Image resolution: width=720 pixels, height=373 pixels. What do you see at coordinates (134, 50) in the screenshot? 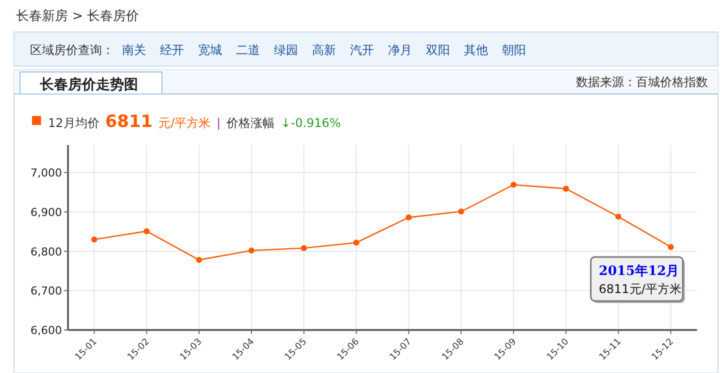
I see `text: 南关` at bounding box center [134, 50].